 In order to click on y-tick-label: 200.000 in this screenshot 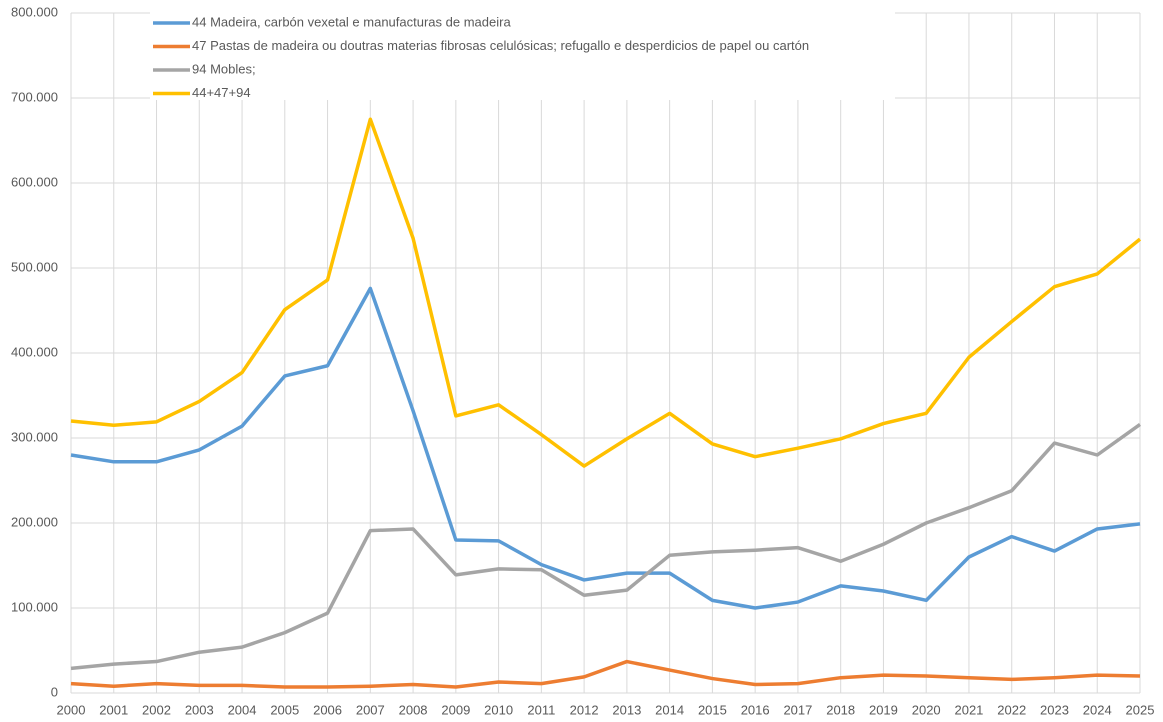, I will do `click(34, 521)`.